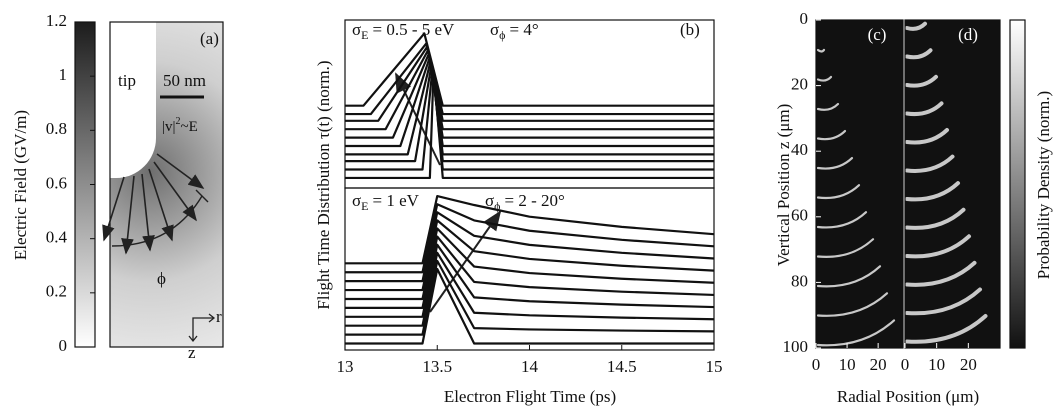 The width and height of the screenshot is (1061, 410). What do you see at coordinates (1043, 185) in the screenshot?
I see `y-axis-label: Probability Density (norm.)` at bounding box center [1043, 185].